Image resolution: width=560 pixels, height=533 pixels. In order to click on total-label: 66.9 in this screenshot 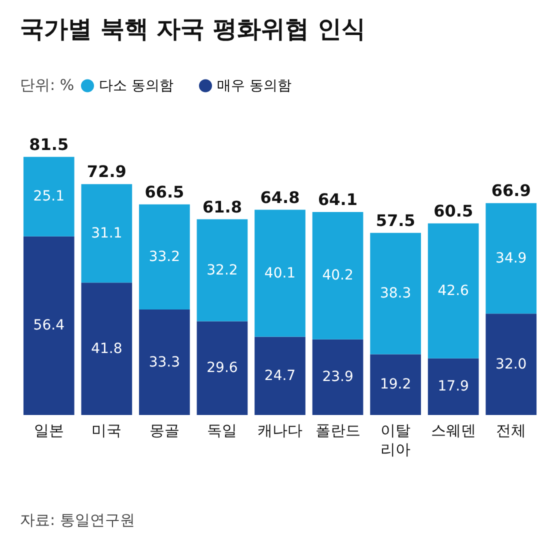, I will do `click(511, 190)`.